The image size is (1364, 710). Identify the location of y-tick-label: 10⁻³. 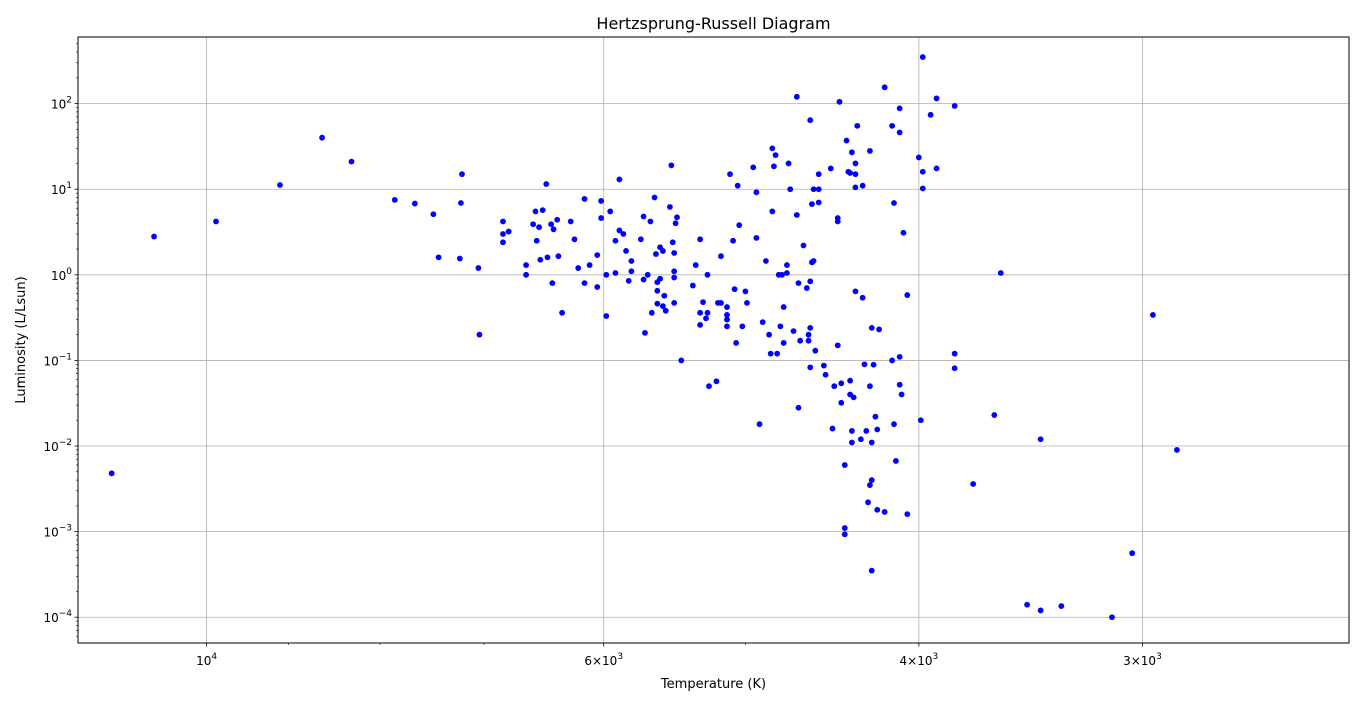
(57, 532).